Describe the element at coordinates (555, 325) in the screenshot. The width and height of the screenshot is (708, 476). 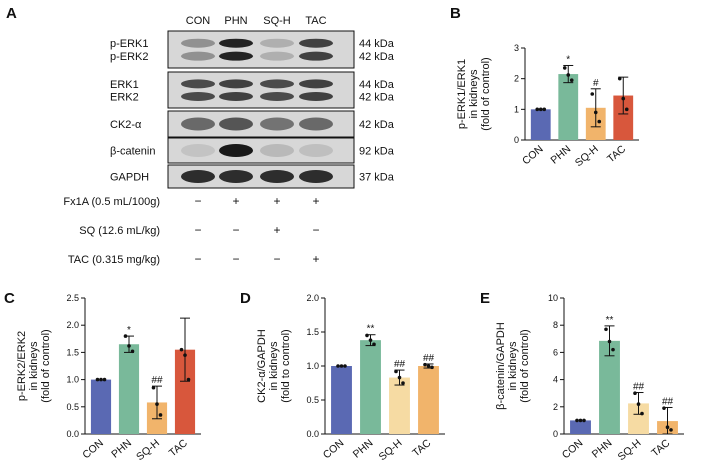
I see `y-tick-label: 8` at that location.